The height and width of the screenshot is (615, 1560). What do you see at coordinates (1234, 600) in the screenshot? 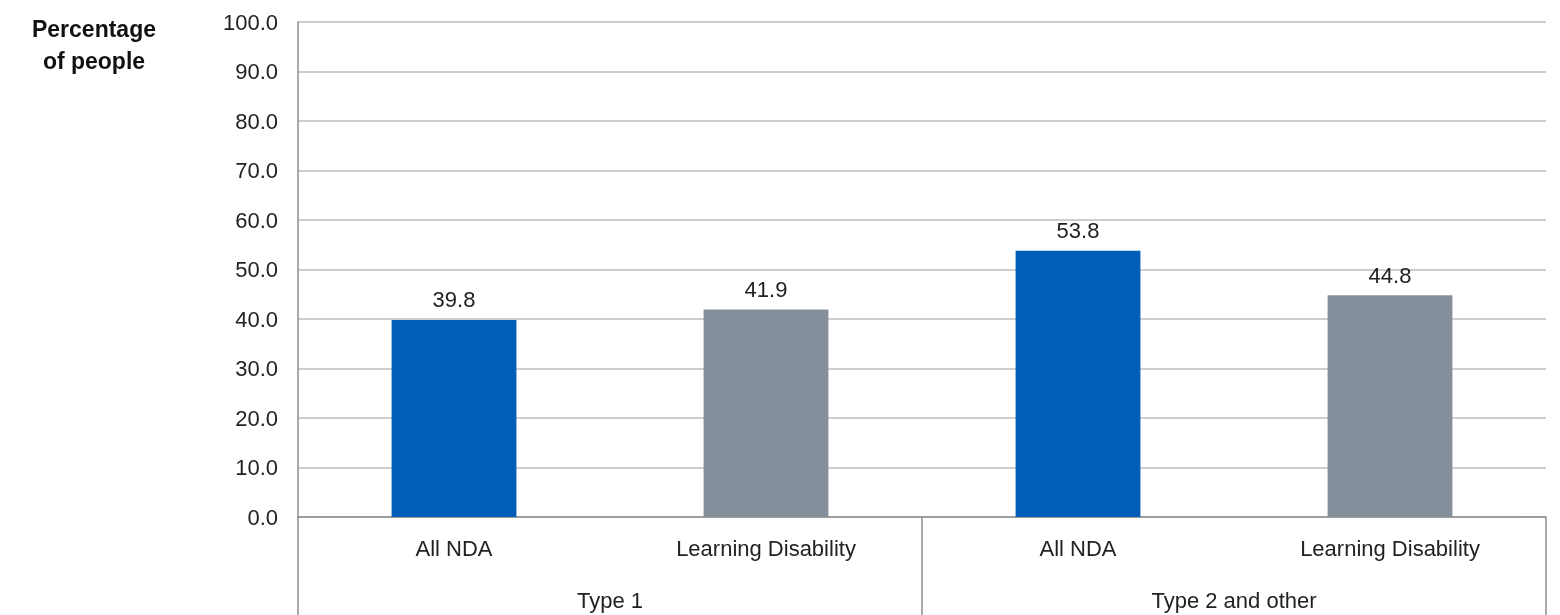
I see `x-tick-label: Type 2 and other` at bounding box center [1234, 600].